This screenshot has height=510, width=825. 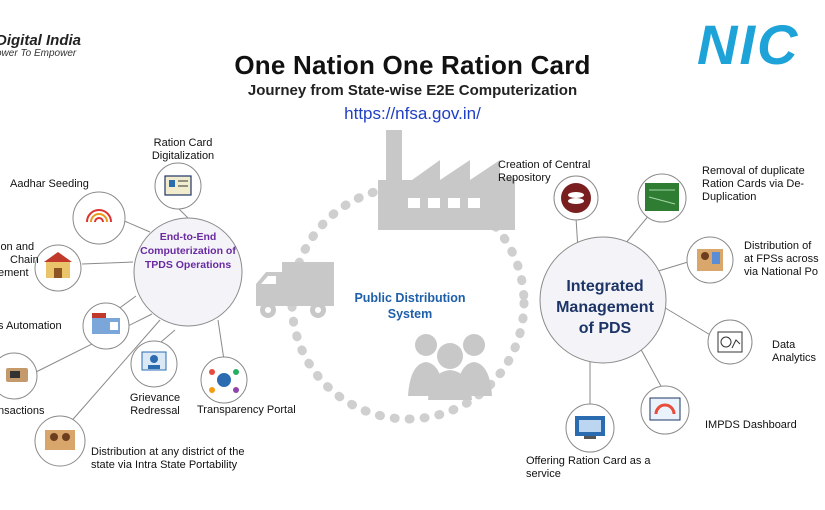 I want to click on right-node-deduplication, so click(x=662, y=198).